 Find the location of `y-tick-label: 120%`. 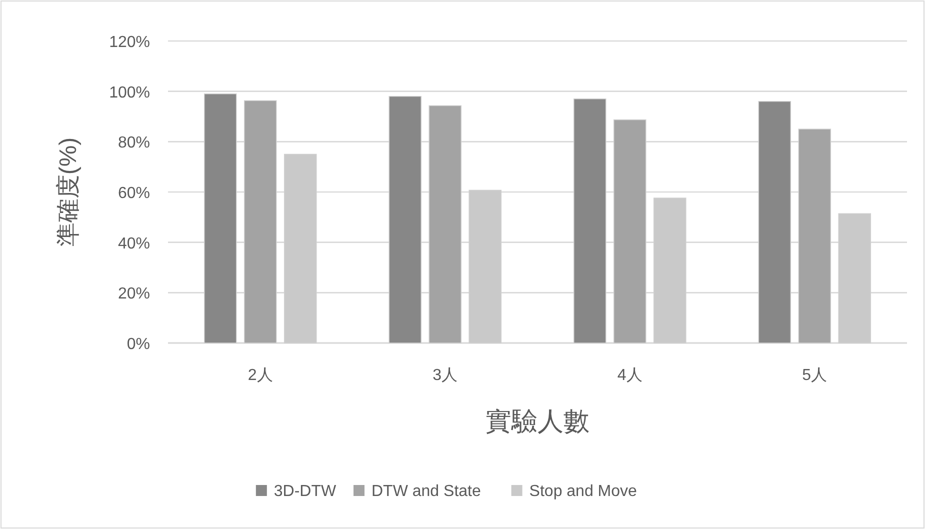

y-tick-label: 120% is located at coordinates (129, 42).